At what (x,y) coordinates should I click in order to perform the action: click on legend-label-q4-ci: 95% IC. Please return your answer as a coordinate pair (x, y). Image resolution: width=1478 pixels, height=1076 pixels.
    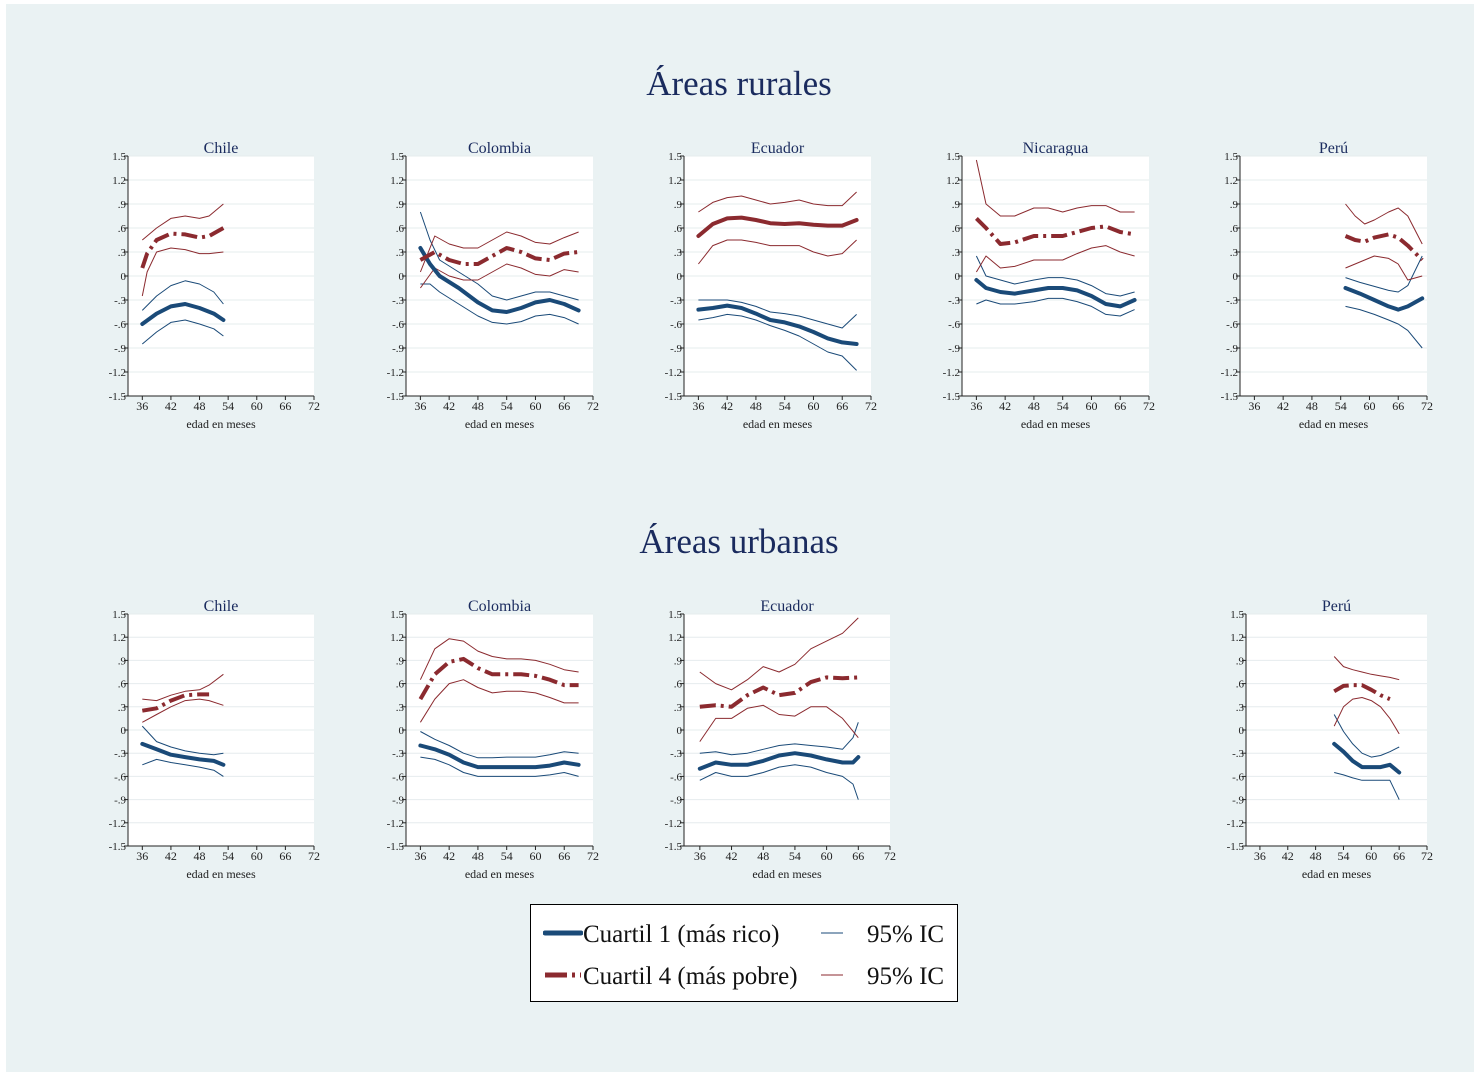
    Looking at the image, I should click on (906, 976).